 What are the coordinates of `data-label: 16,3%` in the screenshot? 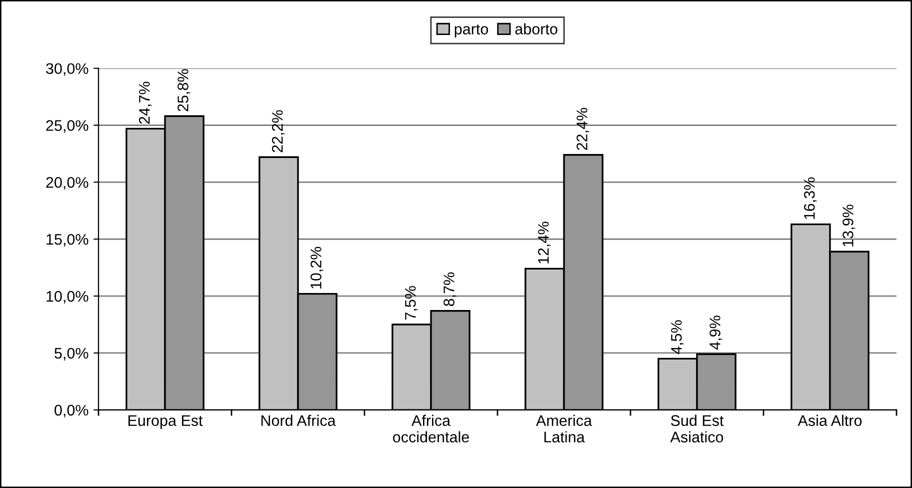 It's located at (810, 198).